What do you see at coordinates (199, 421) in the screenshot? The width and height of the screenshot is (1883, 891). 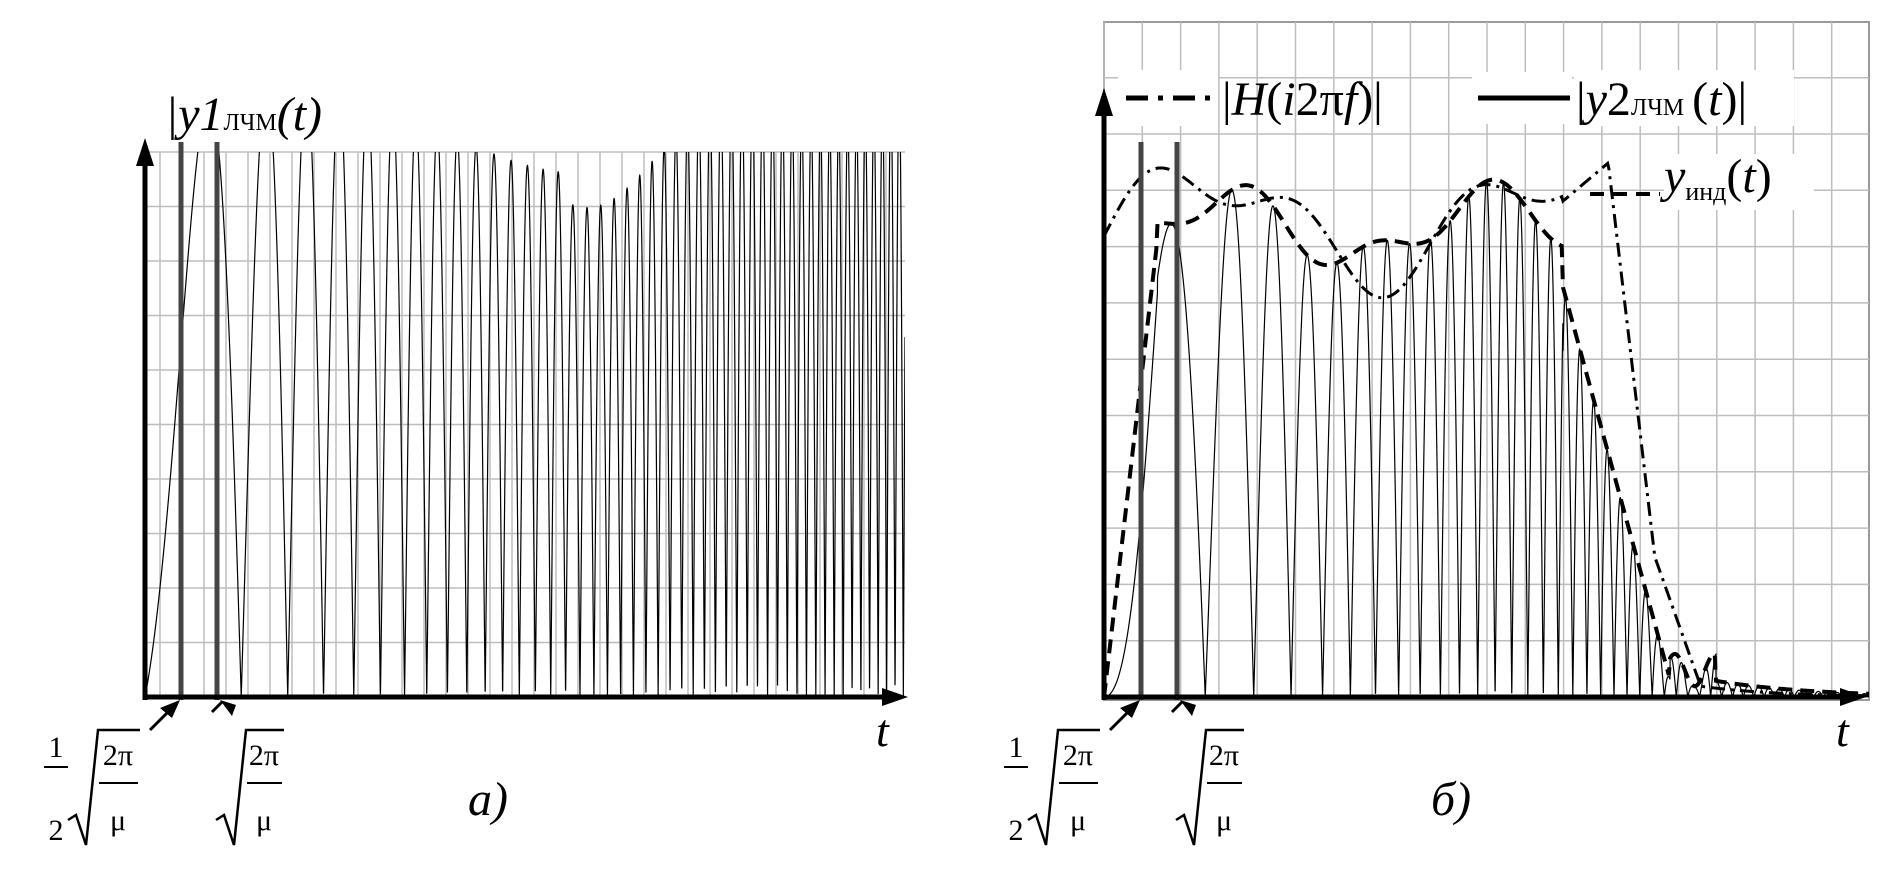 I see `markers-a` at bounding box center [199, 421].